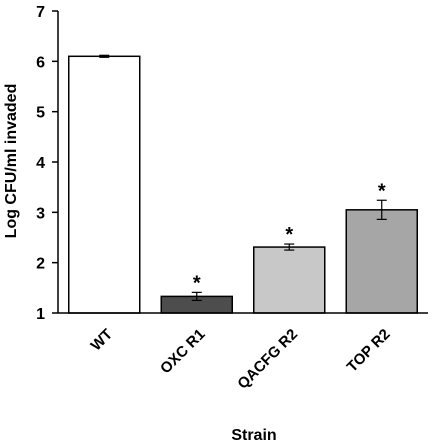 The image size is (433, 445). What do you see at coordinates (183, 352) in the screenshot?
I see `x-tick-label: OXC R1` at bounding box center [183, 352].